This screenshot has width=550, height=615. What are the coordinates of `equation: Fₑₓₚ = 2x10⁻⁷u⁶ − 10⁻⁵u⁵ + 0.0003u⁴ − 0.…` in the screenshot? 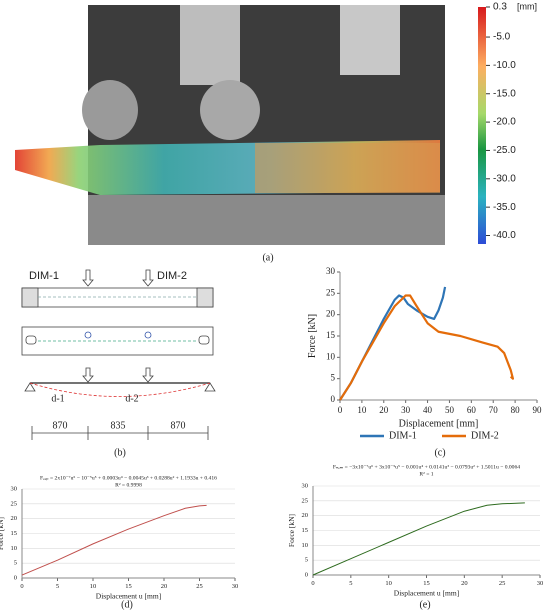 It's located at (128, 478).